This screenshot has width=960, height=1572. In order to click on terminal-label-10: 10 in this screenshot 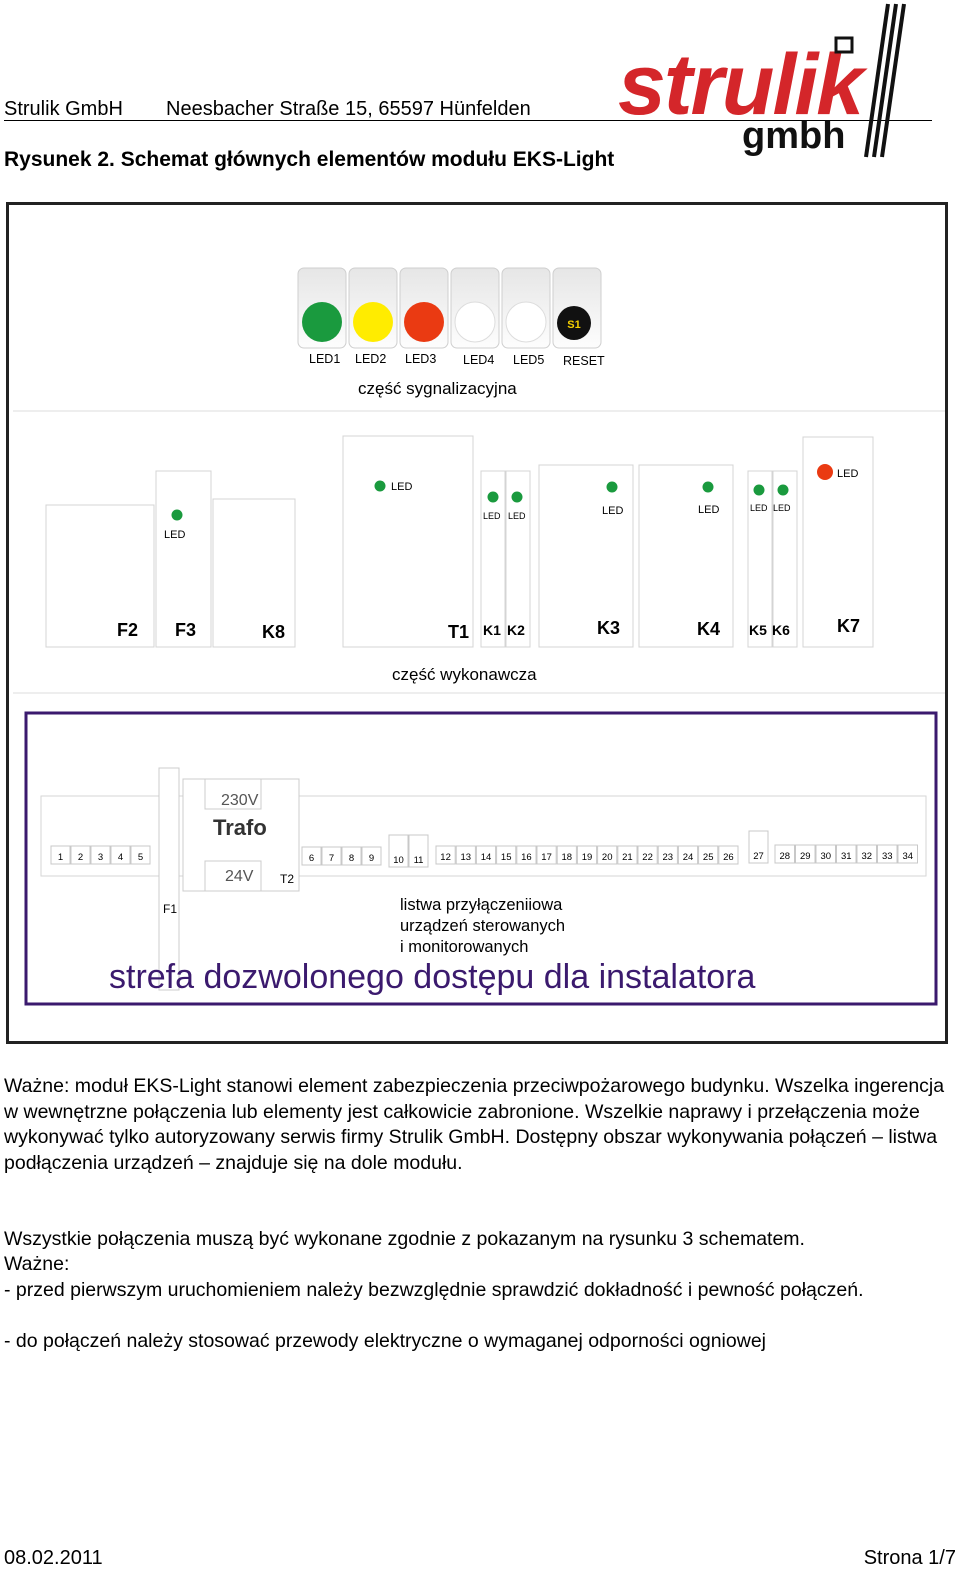, I will do `click(398, 860)`.